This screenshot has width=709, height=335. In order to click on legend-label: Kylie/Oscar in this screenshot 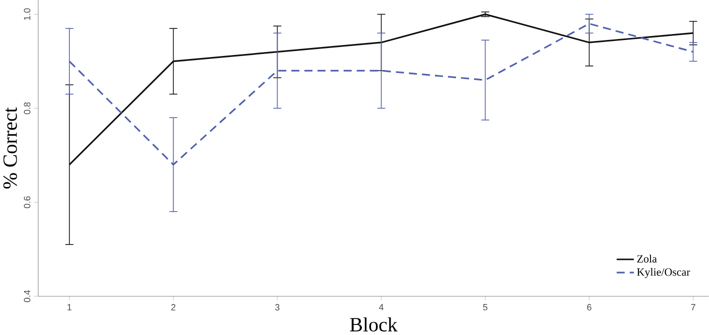, I will do `click(663, 273)`.